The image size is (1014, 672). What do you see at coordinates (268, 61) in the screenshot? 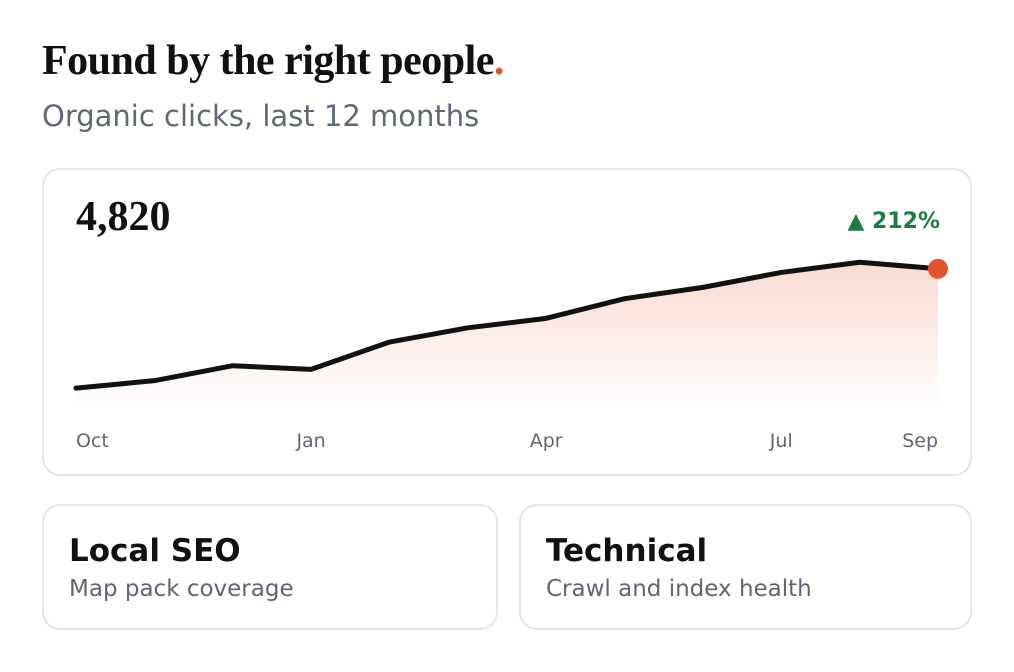
I see `page-title-text: Found by the right people` at bounding box center [268, 61].